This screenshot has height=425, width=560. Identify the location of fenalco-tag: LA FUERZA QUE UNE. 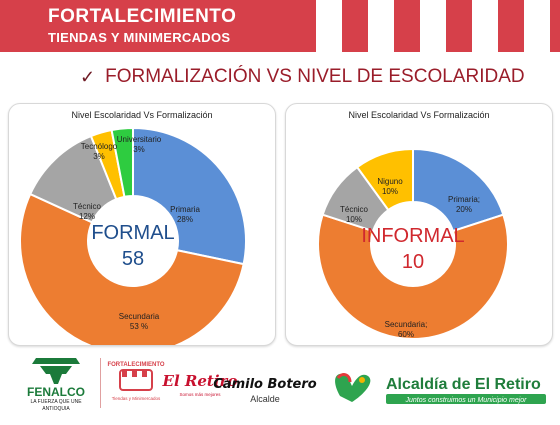
(56, 402).